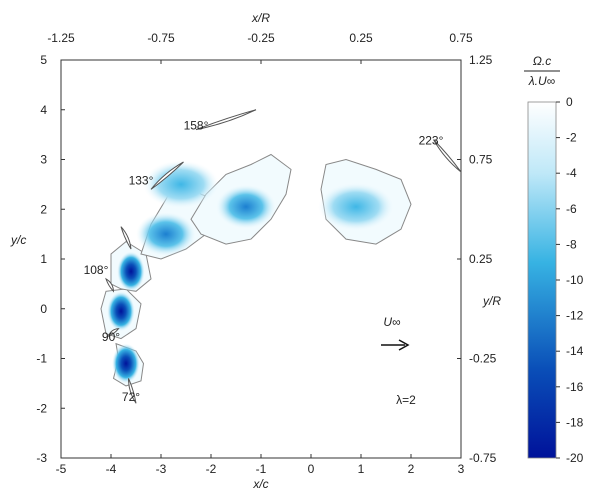  I want to click on blade-angle-label: 158°, so click(196, 126).